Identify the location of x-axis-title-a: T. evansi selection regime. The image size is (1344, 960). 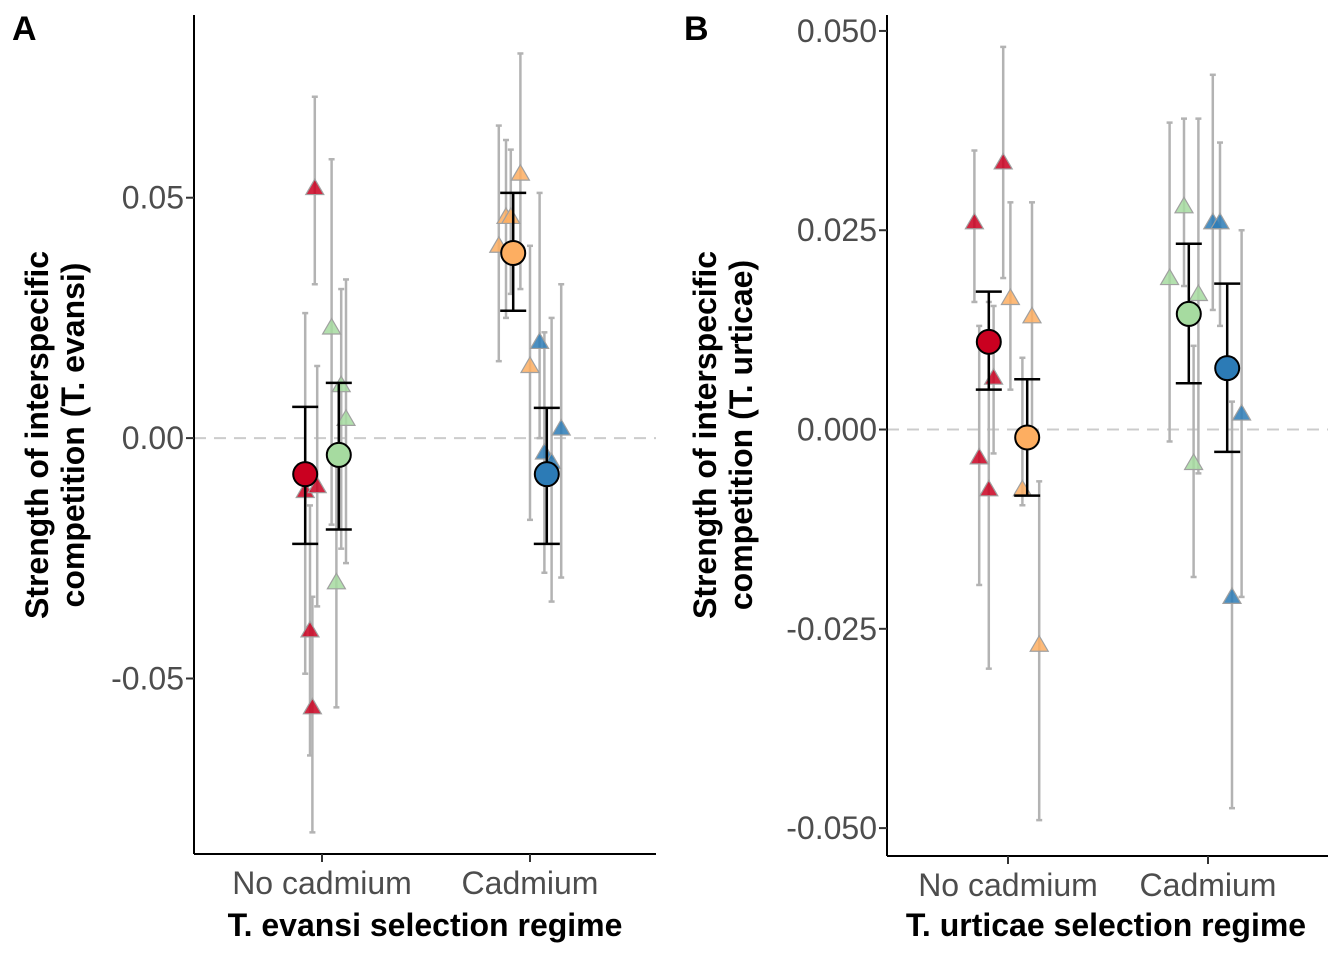
(425, 925).